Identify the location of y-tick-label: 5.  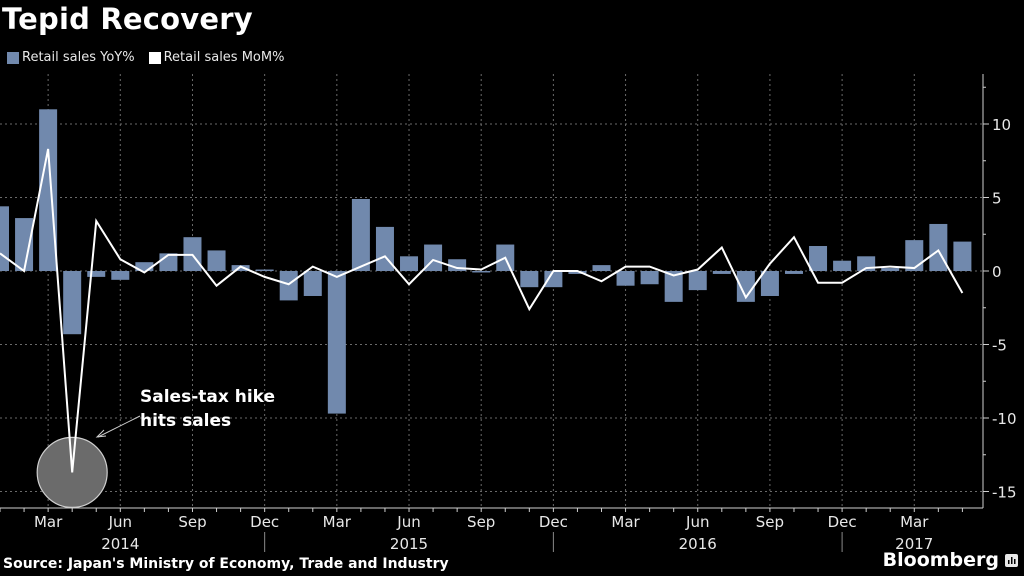
(997, 199).